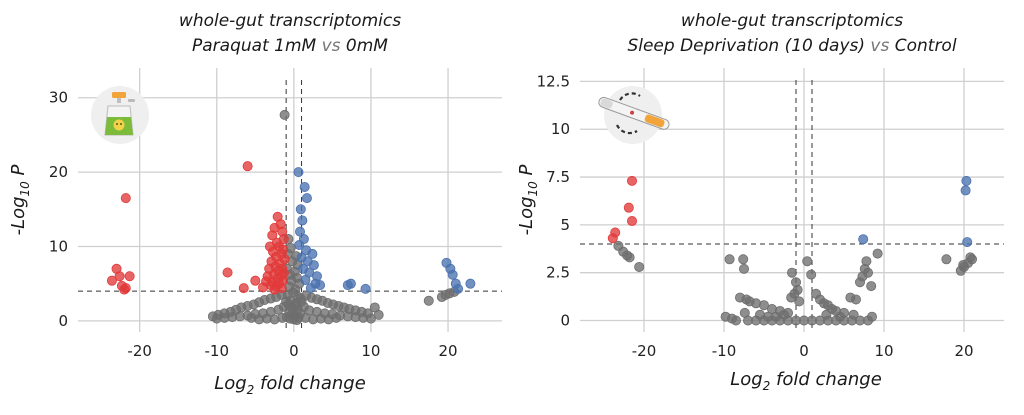  Describe the element at coordinates (254, 46) in the screenshot. I see `title-condition-a: Paraquat 1mM` at that location.